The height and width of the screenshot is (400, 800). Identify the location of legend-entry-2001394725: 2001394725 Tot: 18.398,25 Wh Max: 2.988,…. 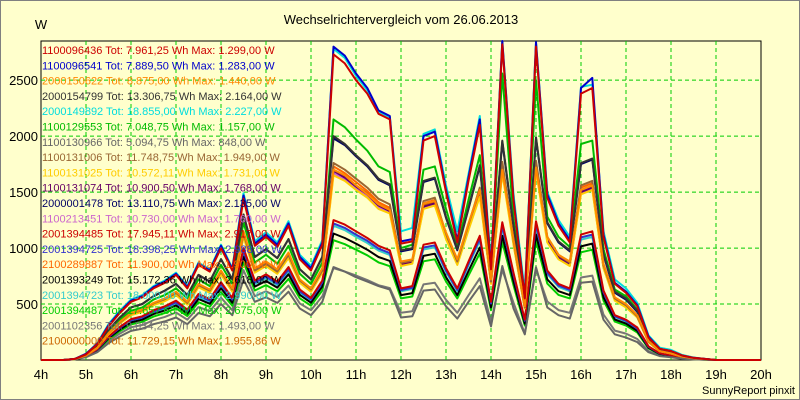
(162, 250).